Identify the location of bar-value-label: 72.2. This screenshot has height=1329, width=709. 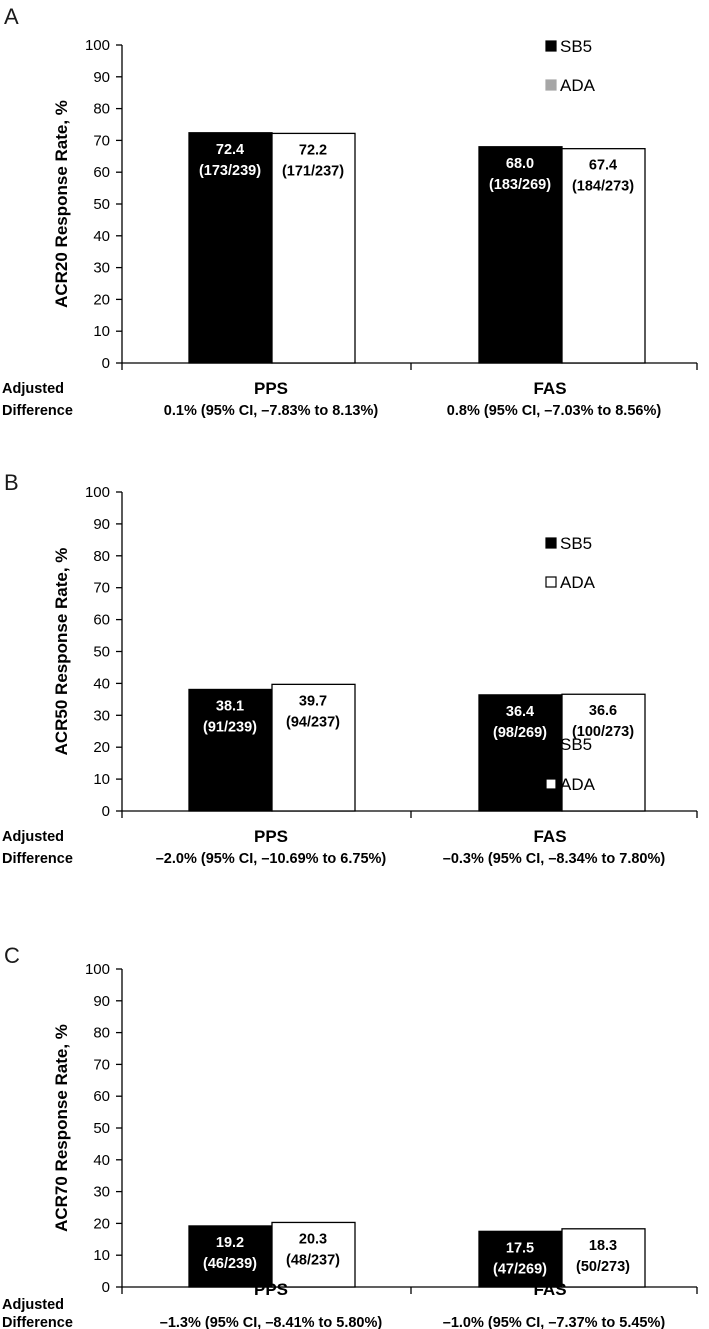
(313, 150).